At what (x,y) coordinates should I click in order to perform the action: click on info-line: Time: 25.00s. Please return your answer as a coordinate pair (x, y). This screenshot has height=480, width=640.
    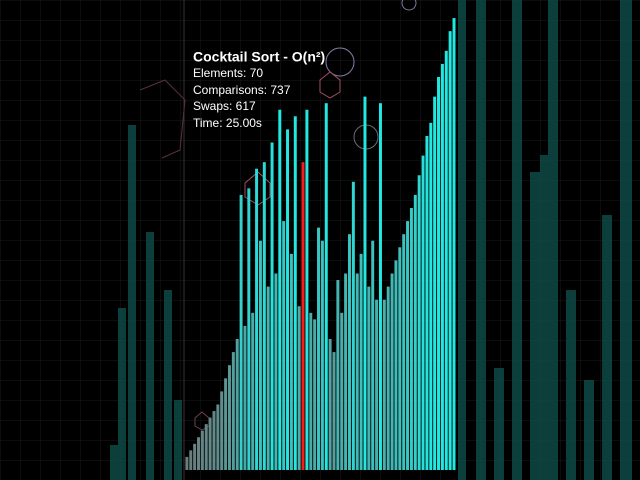
    Looking at the image, I should click on (227, 123).